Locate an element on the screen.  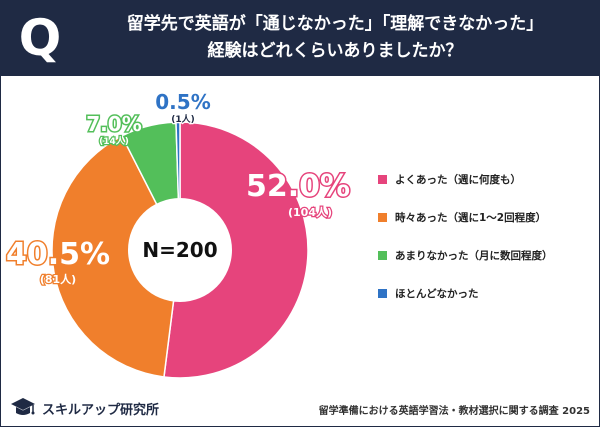
legend-item-rarely: あまりなかった（月に数回程度） is located at coordinates (488, 256).